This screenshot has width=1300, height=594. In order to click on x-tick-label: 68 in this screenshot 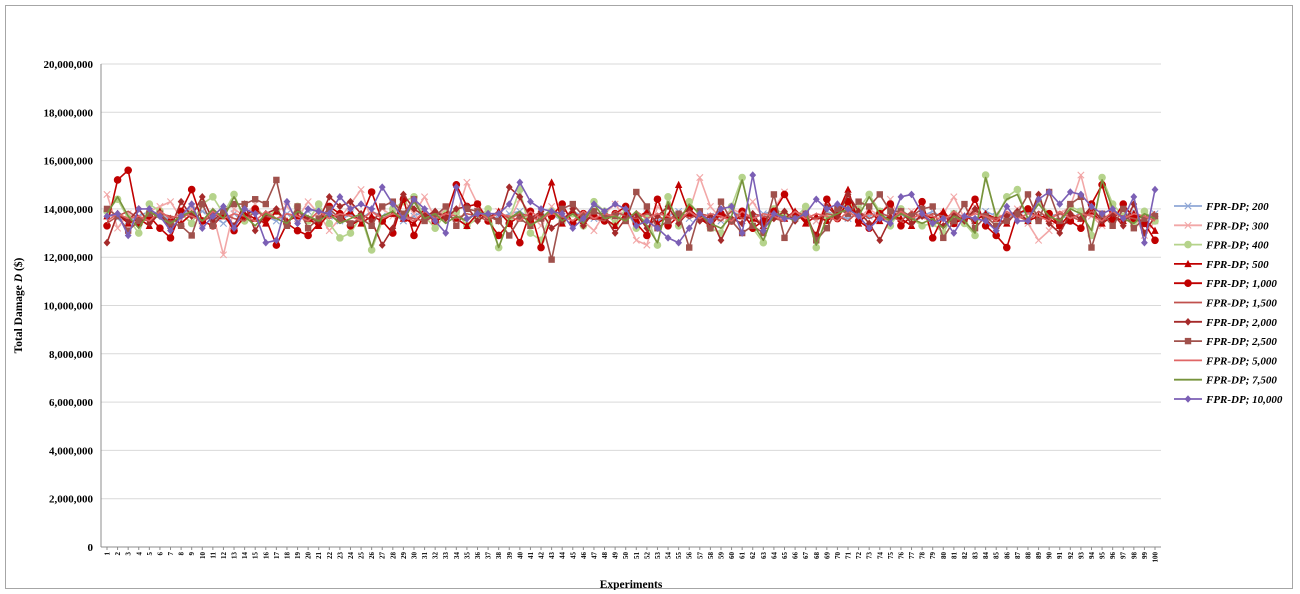, I will do `click(817, 556)`.